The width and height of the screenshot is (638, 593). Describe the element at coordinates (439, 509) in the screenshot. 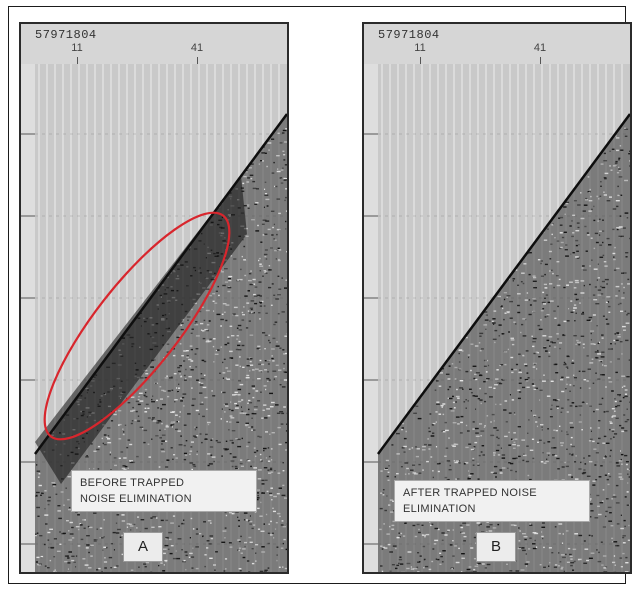

I see `panel-b-caption-line-2: ELIMINATION` at that location.